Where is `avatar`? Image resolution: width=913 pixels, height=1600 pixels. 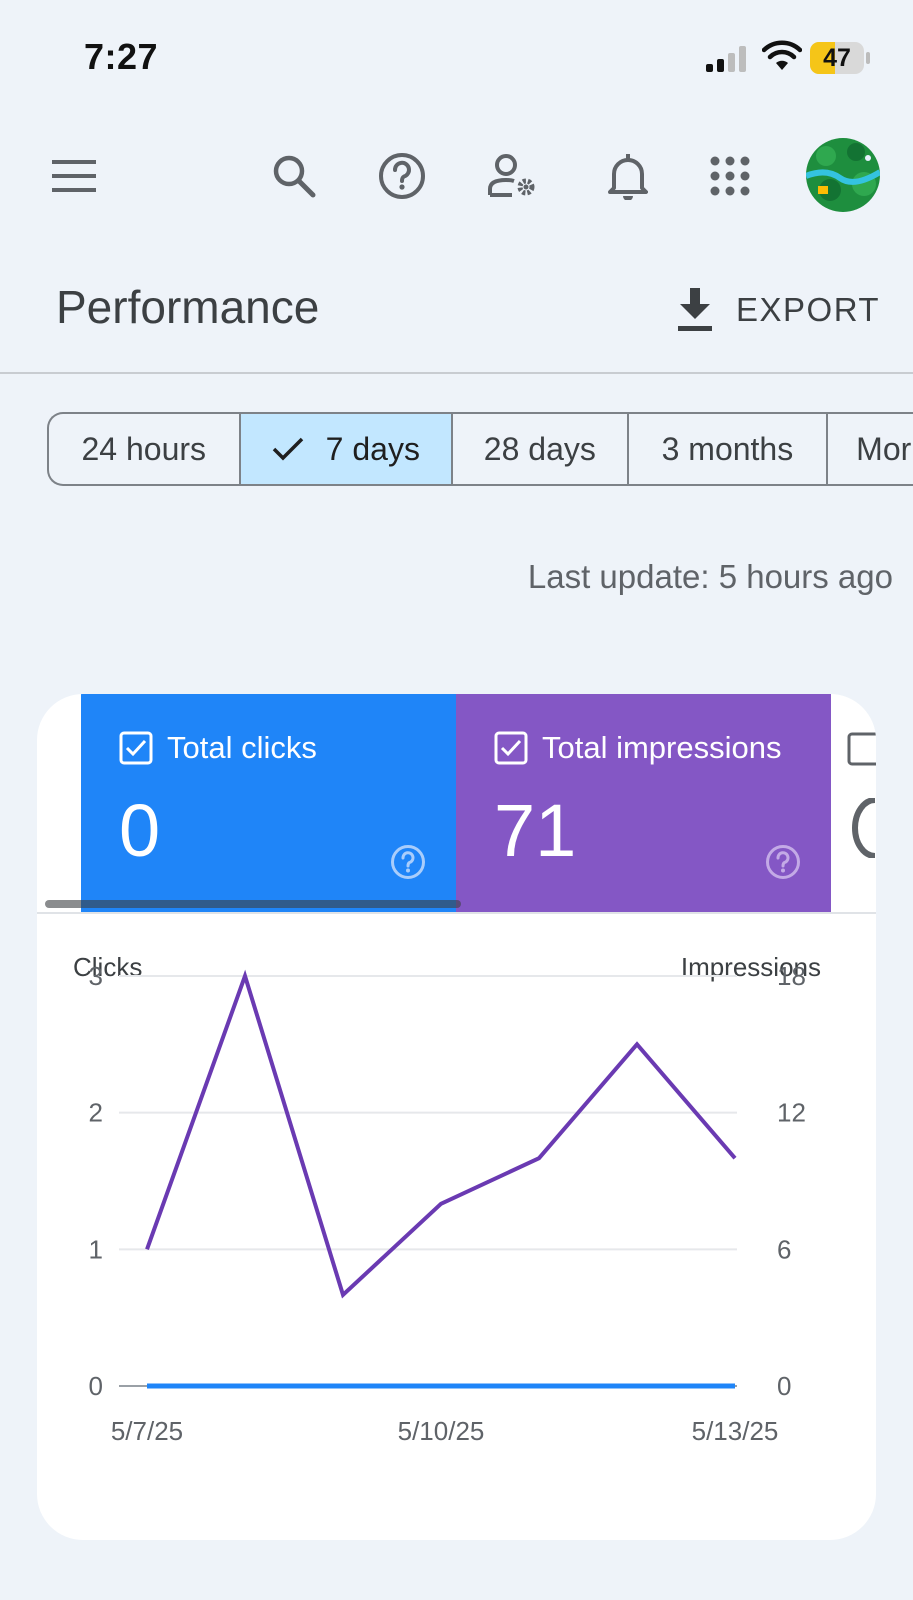
avatar is located at coordinates (843, 175).